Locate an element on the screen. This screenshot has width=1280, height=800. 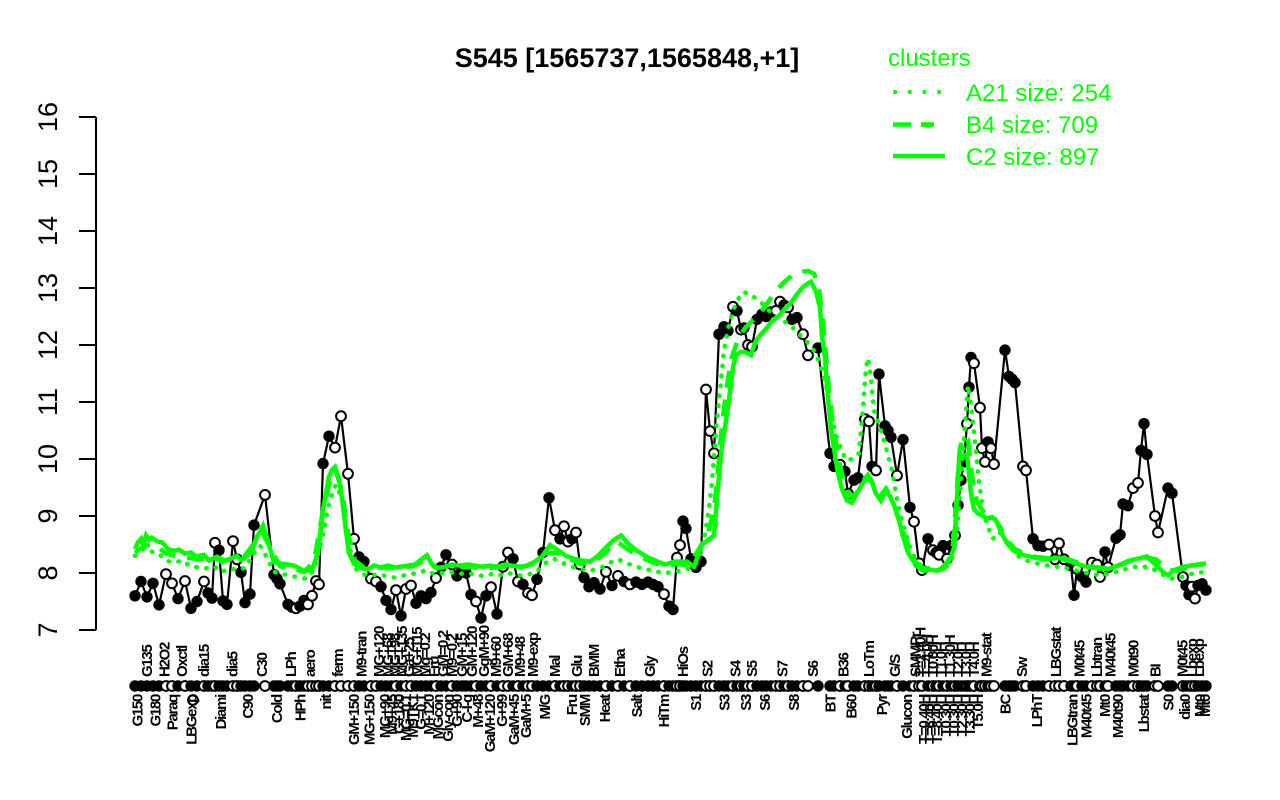
svg-text: G=0.1 is located at coordinates (421, 712).